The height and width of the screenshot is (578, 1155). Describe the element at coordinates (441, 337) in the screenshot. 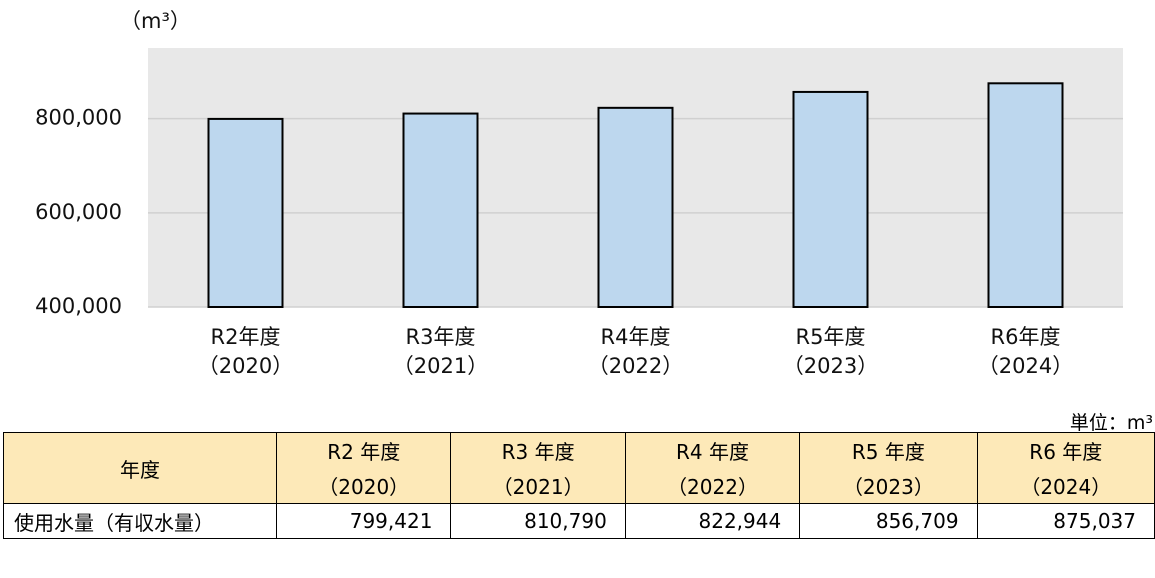

I see `x-tick-label: R3年度` at that location.